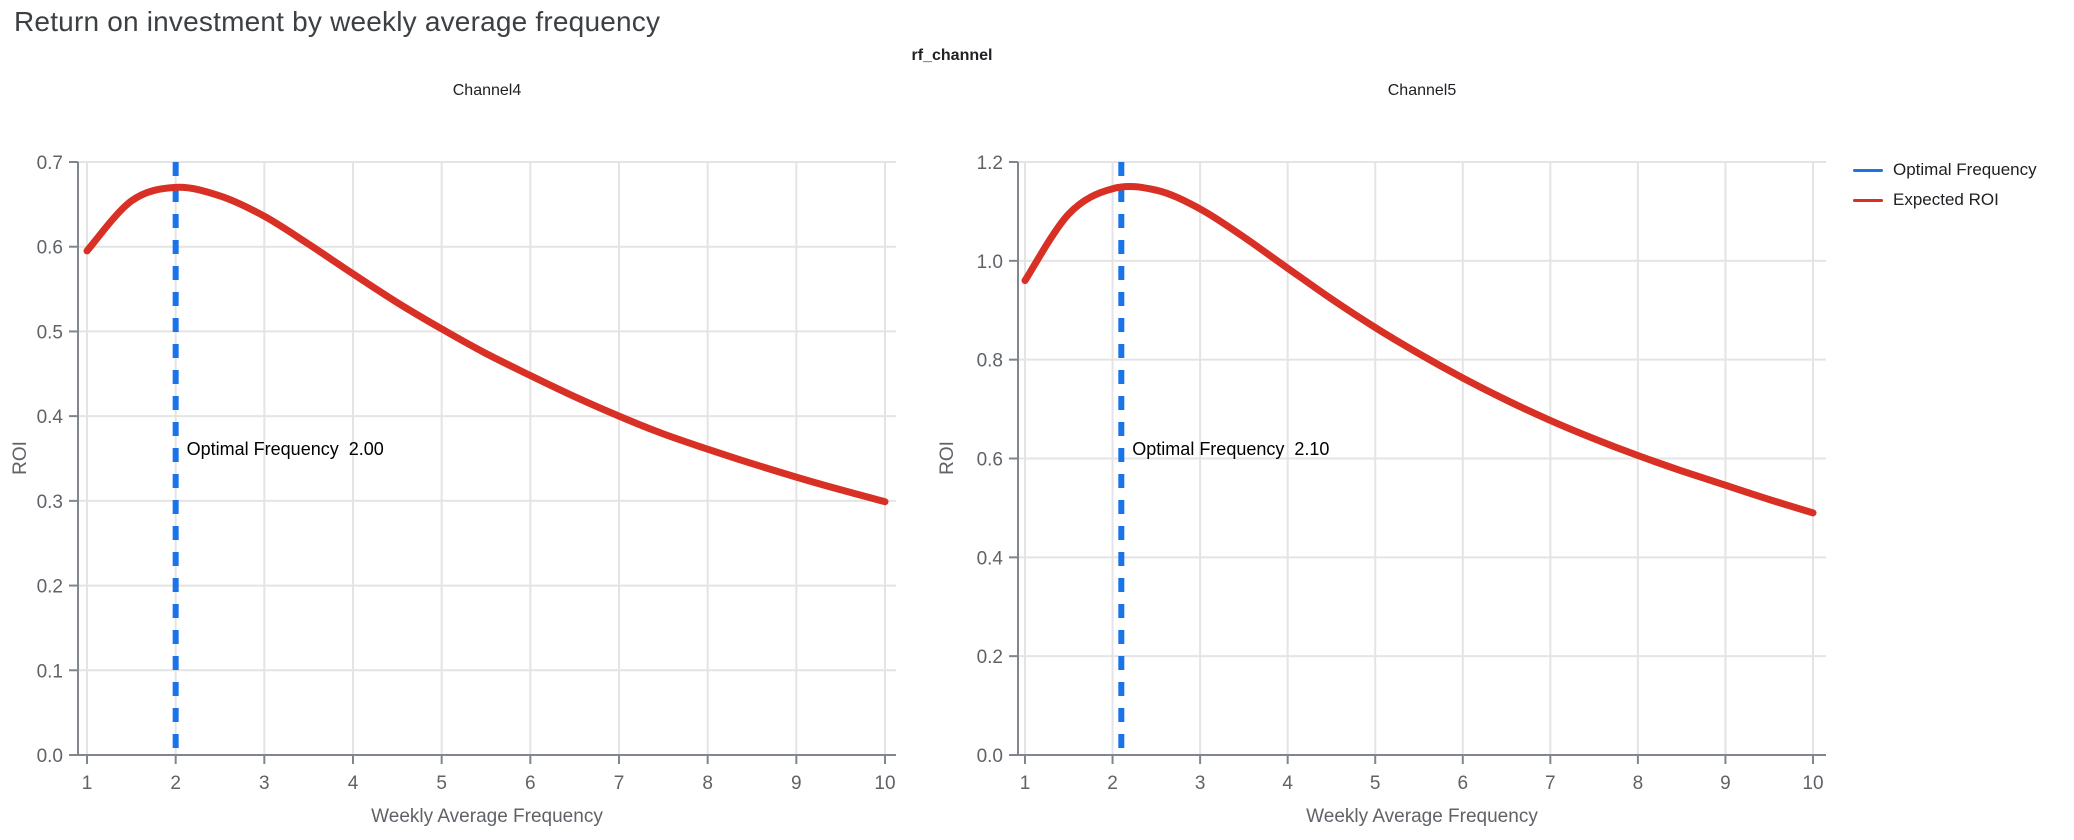 The width and height of the screenshot is (2074, 840). I want to click on subplot-title-channel4: Channel4, so click(487, 90).